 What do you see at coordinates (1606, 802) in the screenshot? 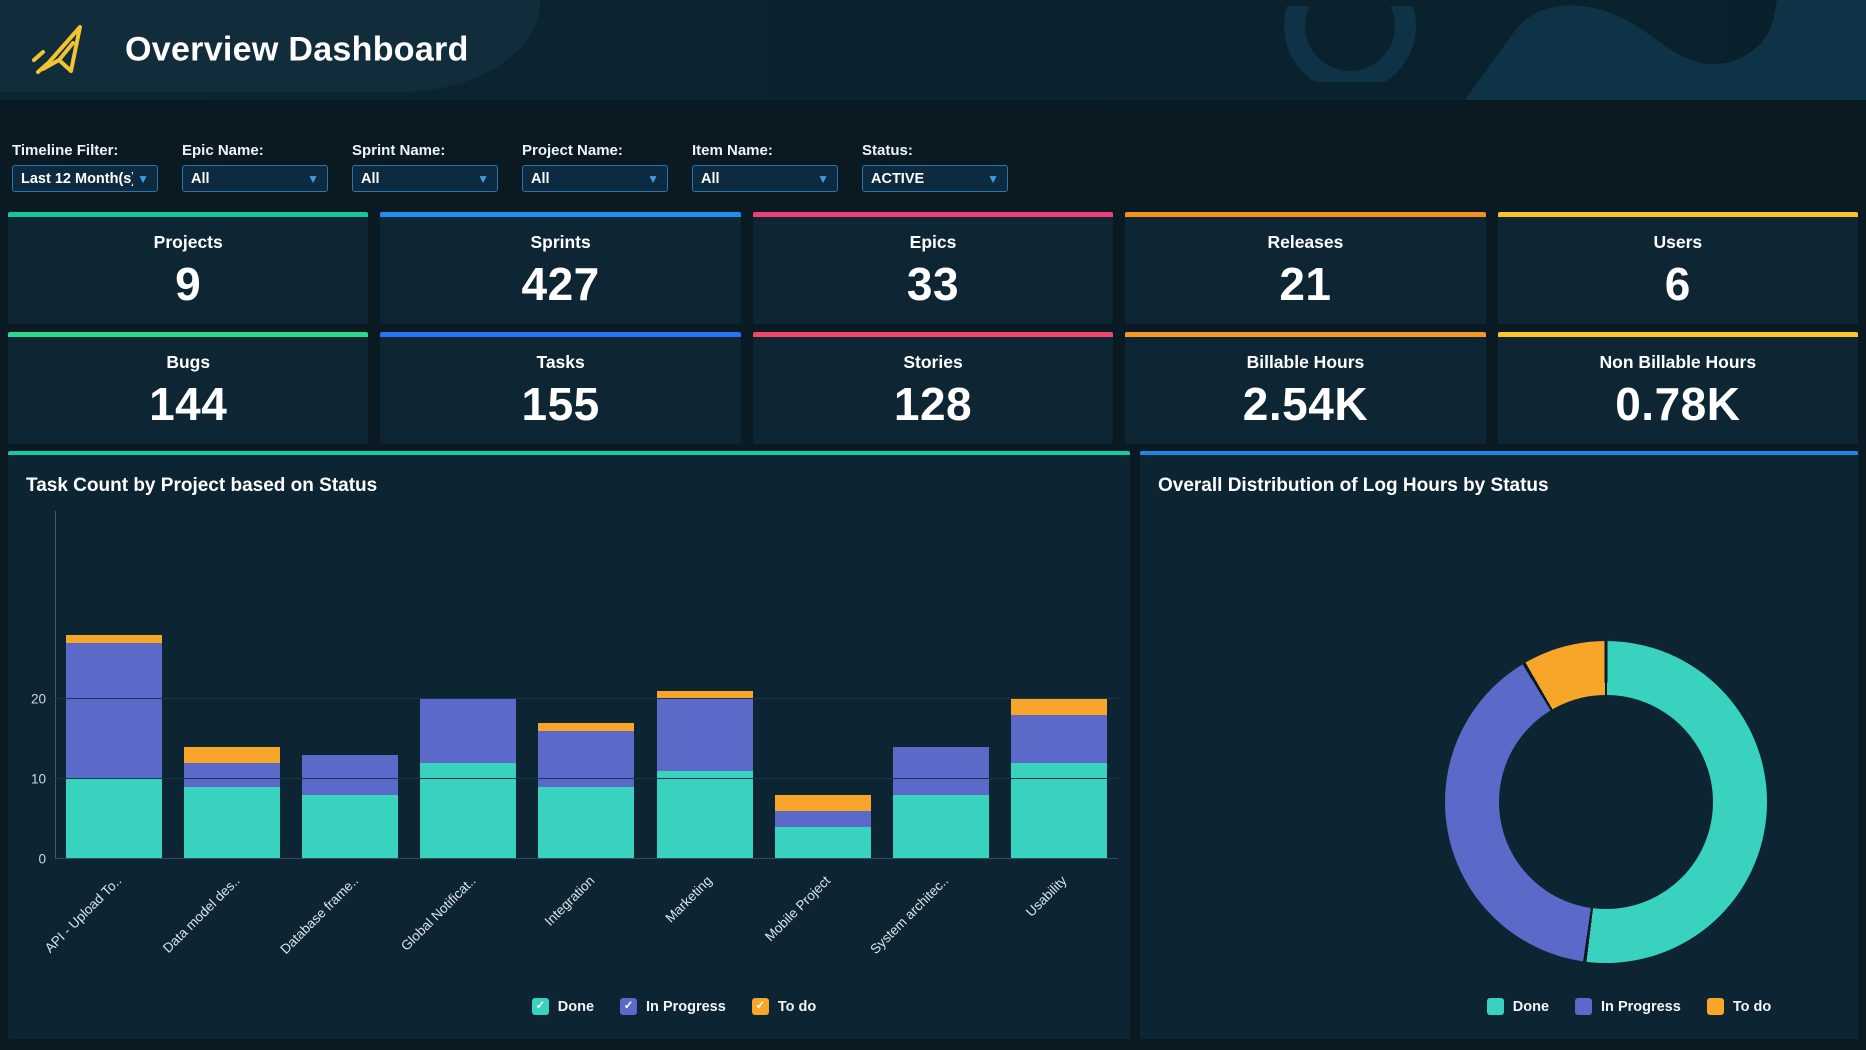
I see `donut-chart` at bounding box center [1606, 802].